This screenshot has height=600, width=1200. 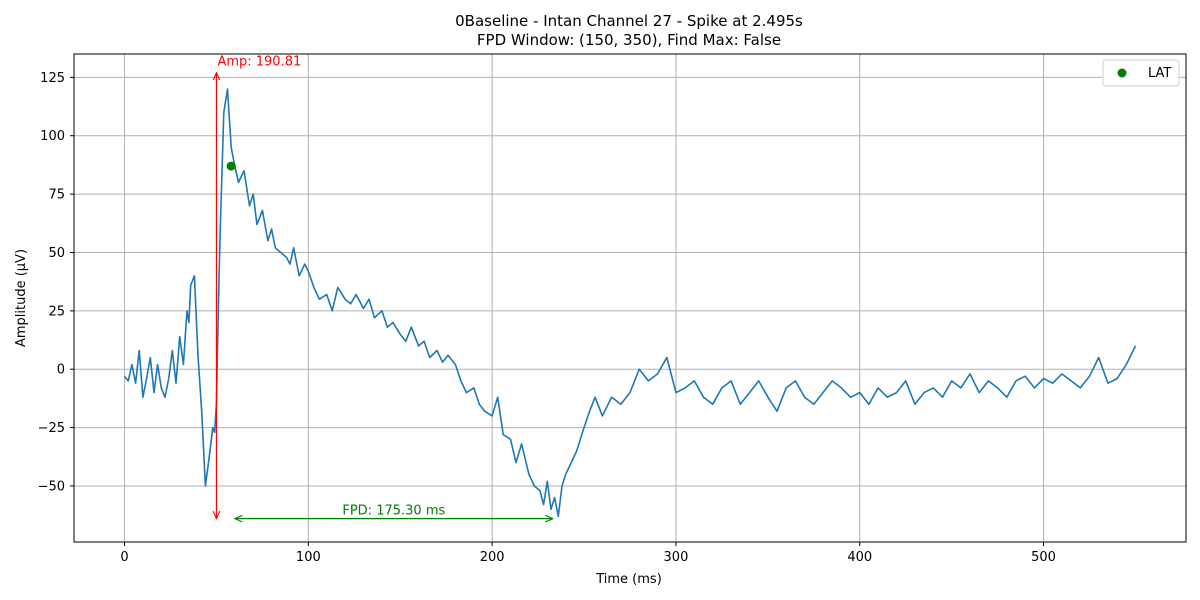 I want to click on x-tick-label: 0, so click(x=124, y=557).